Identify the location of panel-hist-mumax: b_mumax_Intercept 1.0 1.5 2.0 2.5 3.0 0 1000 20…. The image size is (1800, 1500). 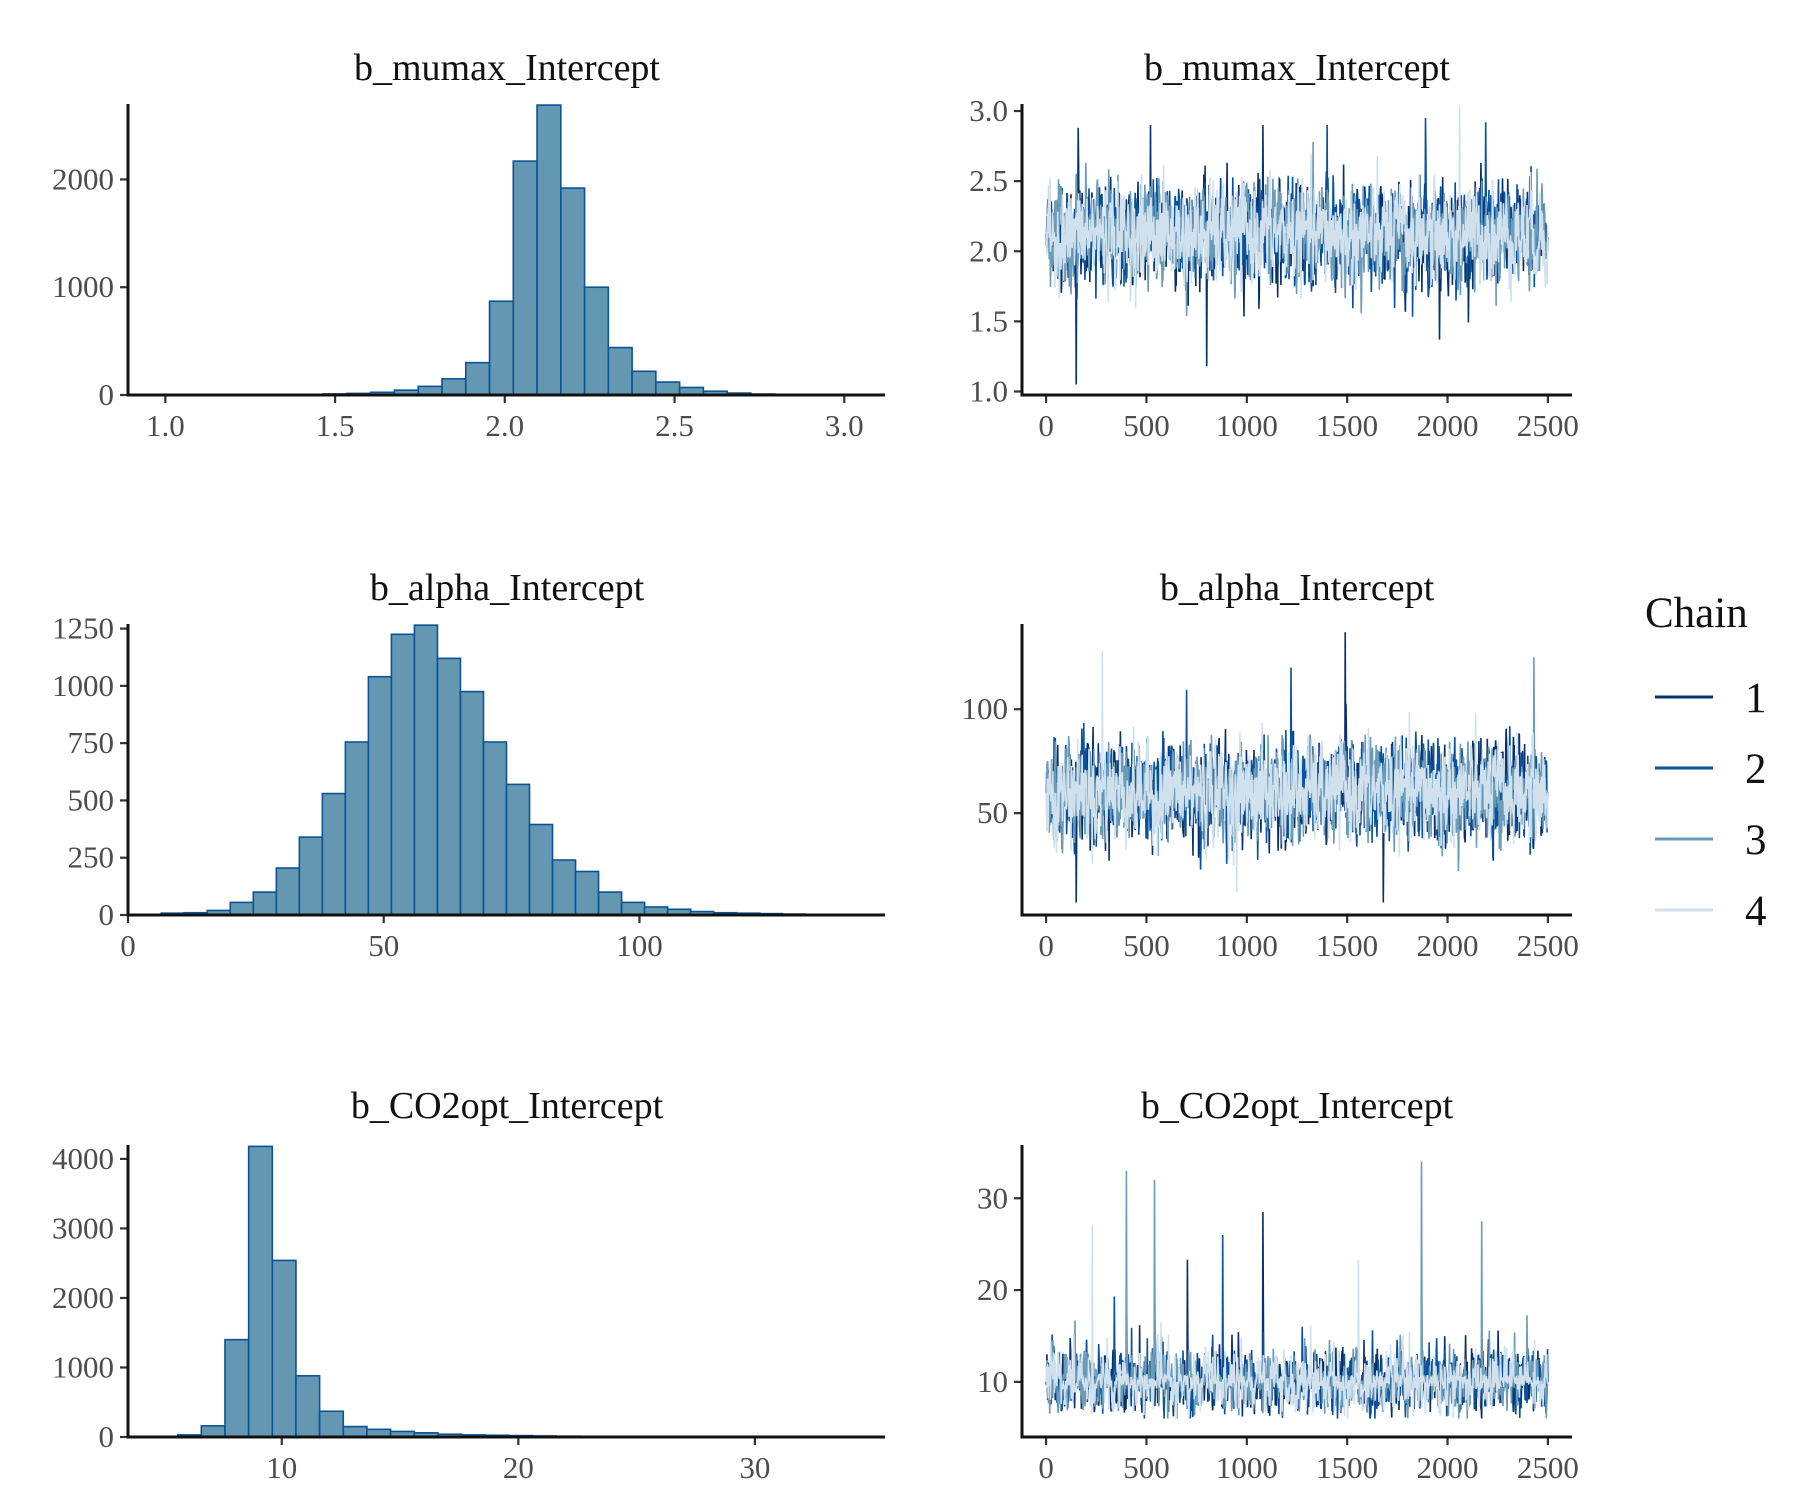
(468, 245).